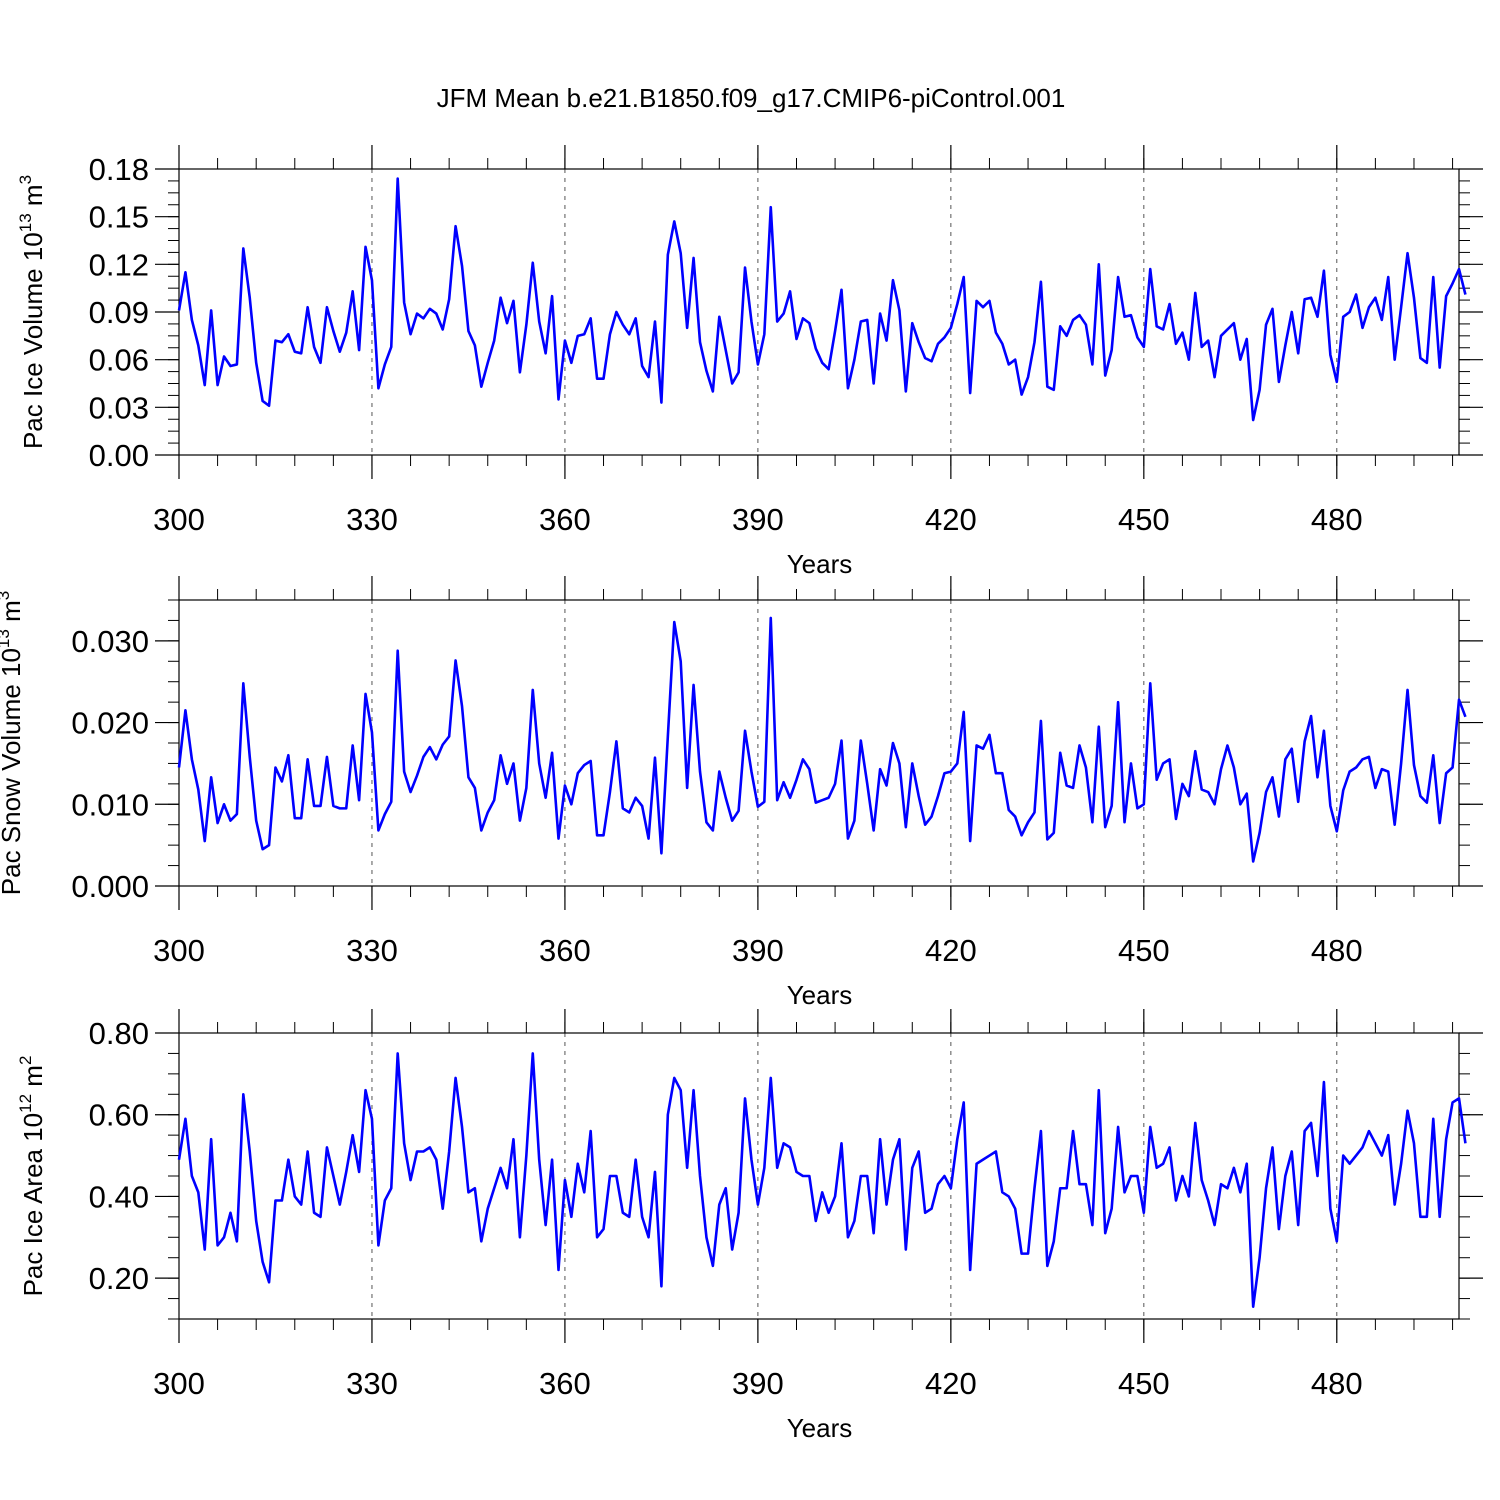 The height and width of the screenshot is (1500, 1500). I want to click on y-tick-label: 0.20, so click(119, 1278).